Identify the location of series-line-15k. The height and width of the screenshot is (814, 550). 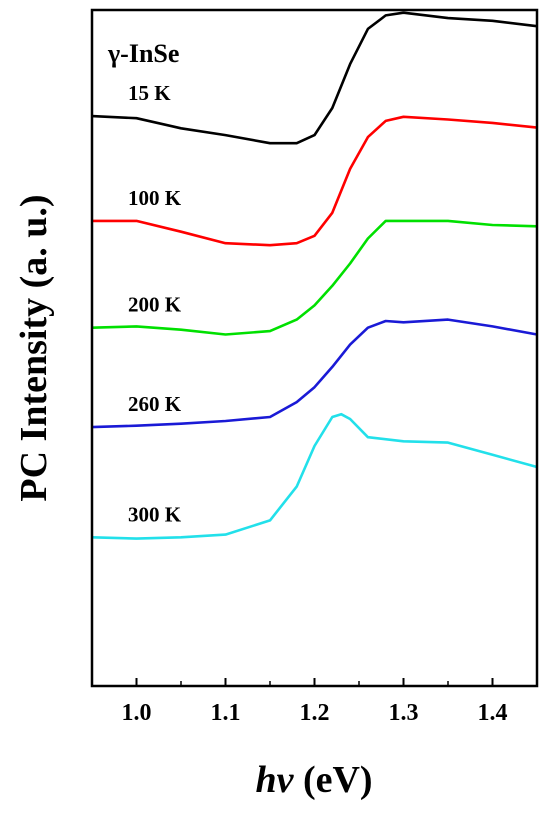
(314, 78).